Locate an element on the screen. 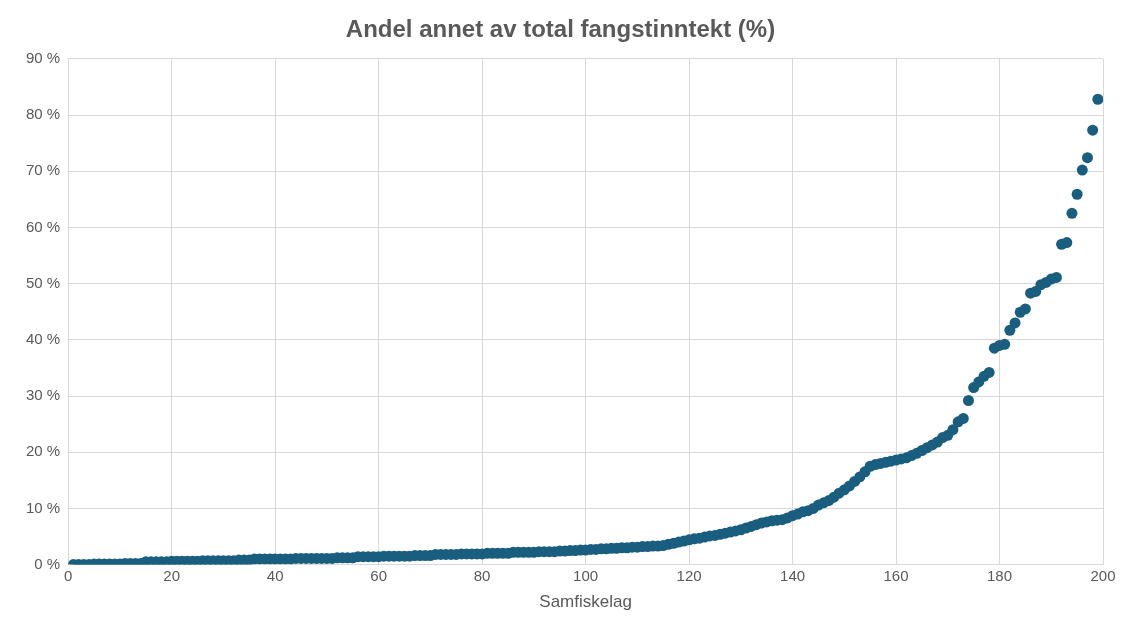 The height and width of the screenshot is (630, 1131). x-tick-label: 20 is located at coordinates (172, 575).